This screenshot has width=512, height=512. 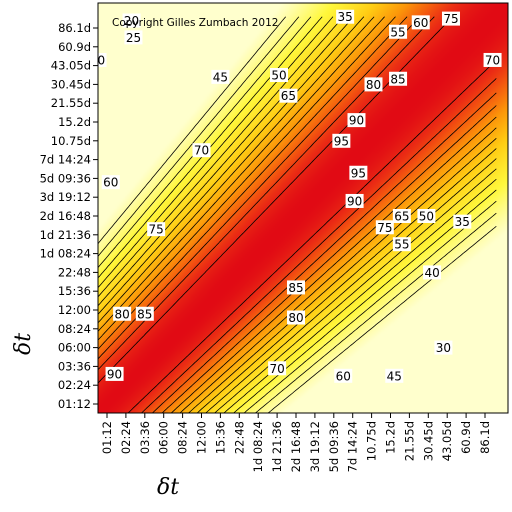 I want to click on contour-label: 90, so click(x=356, y=120).